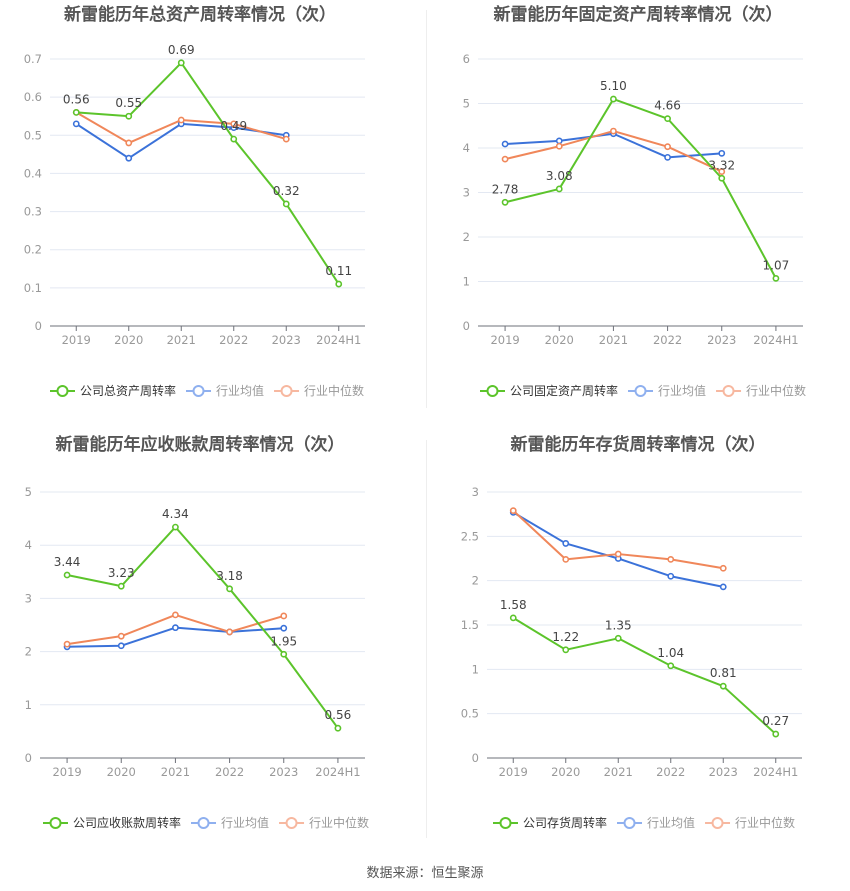  Describe the element at coordinates (128, 390) in the screenshot. I see `legend-label: 公司总资产周转率` at that location.